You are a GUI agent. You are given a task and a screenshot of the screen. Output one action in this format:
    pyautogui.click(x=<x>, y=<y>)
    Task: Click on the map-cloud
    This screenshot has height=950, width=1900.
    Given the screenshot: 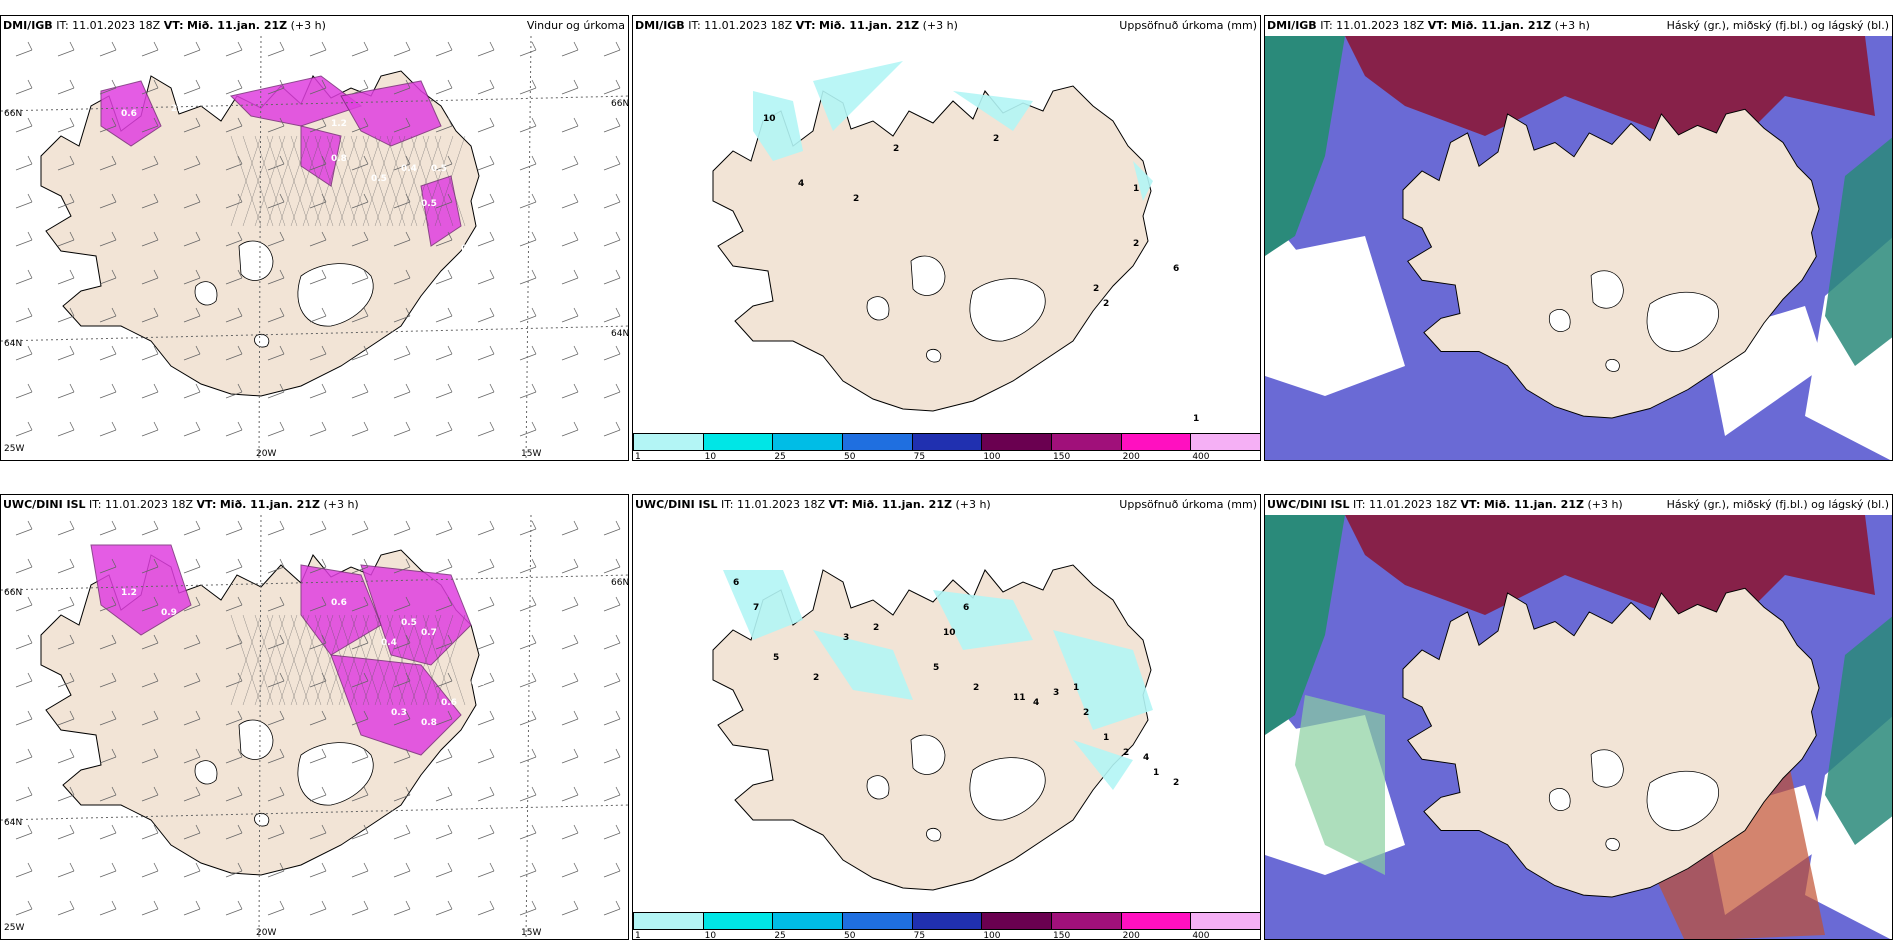 What is the action you would take?
    pyautogui.click(x=1578, y=727)
    